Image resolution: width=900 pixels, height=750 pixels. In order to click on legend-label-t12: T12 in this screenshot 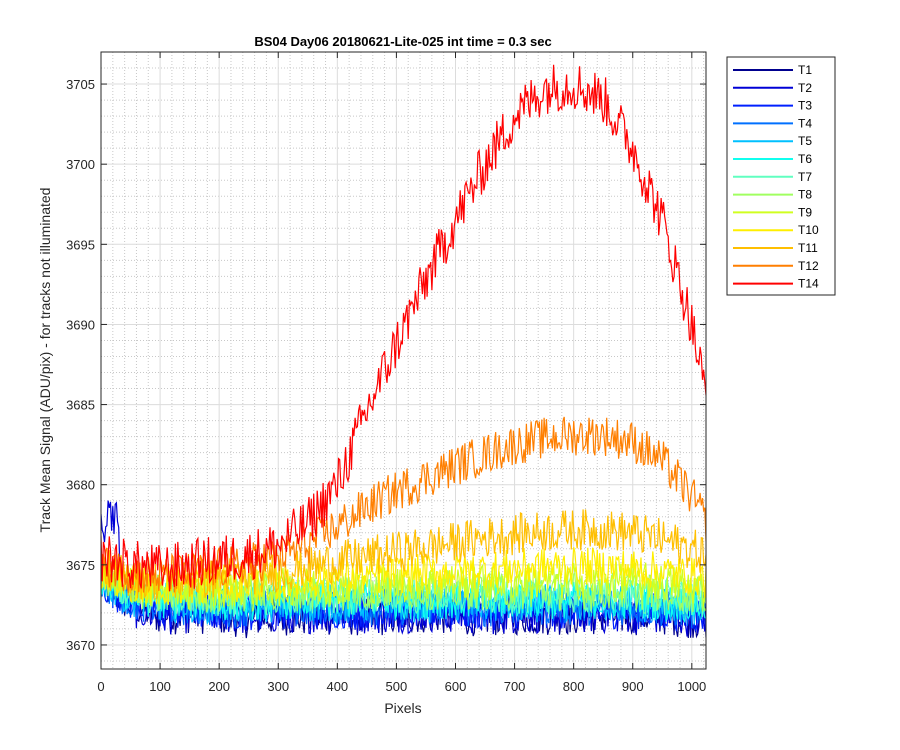, I will do `click(808, 266)`.